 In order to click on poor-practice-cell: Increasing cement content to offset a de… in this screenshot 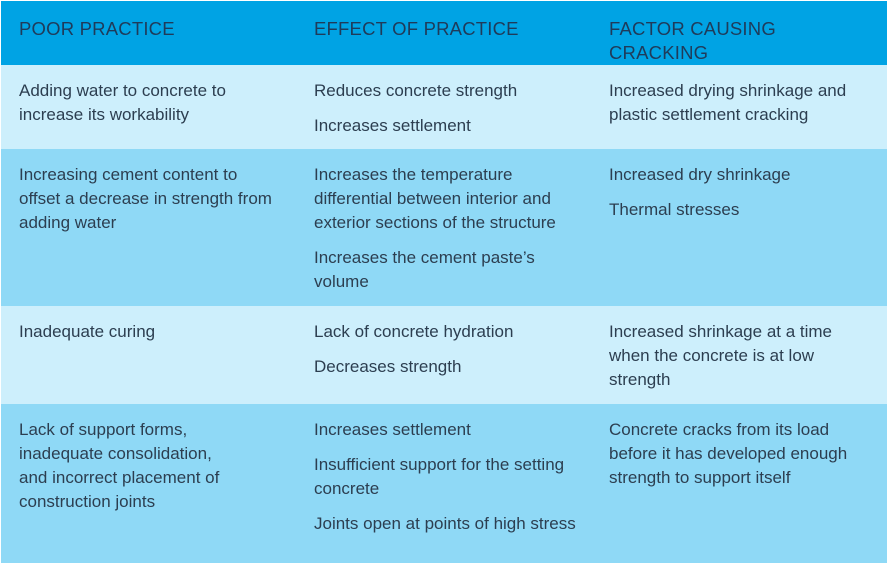, I will do `click(148, 227)`.